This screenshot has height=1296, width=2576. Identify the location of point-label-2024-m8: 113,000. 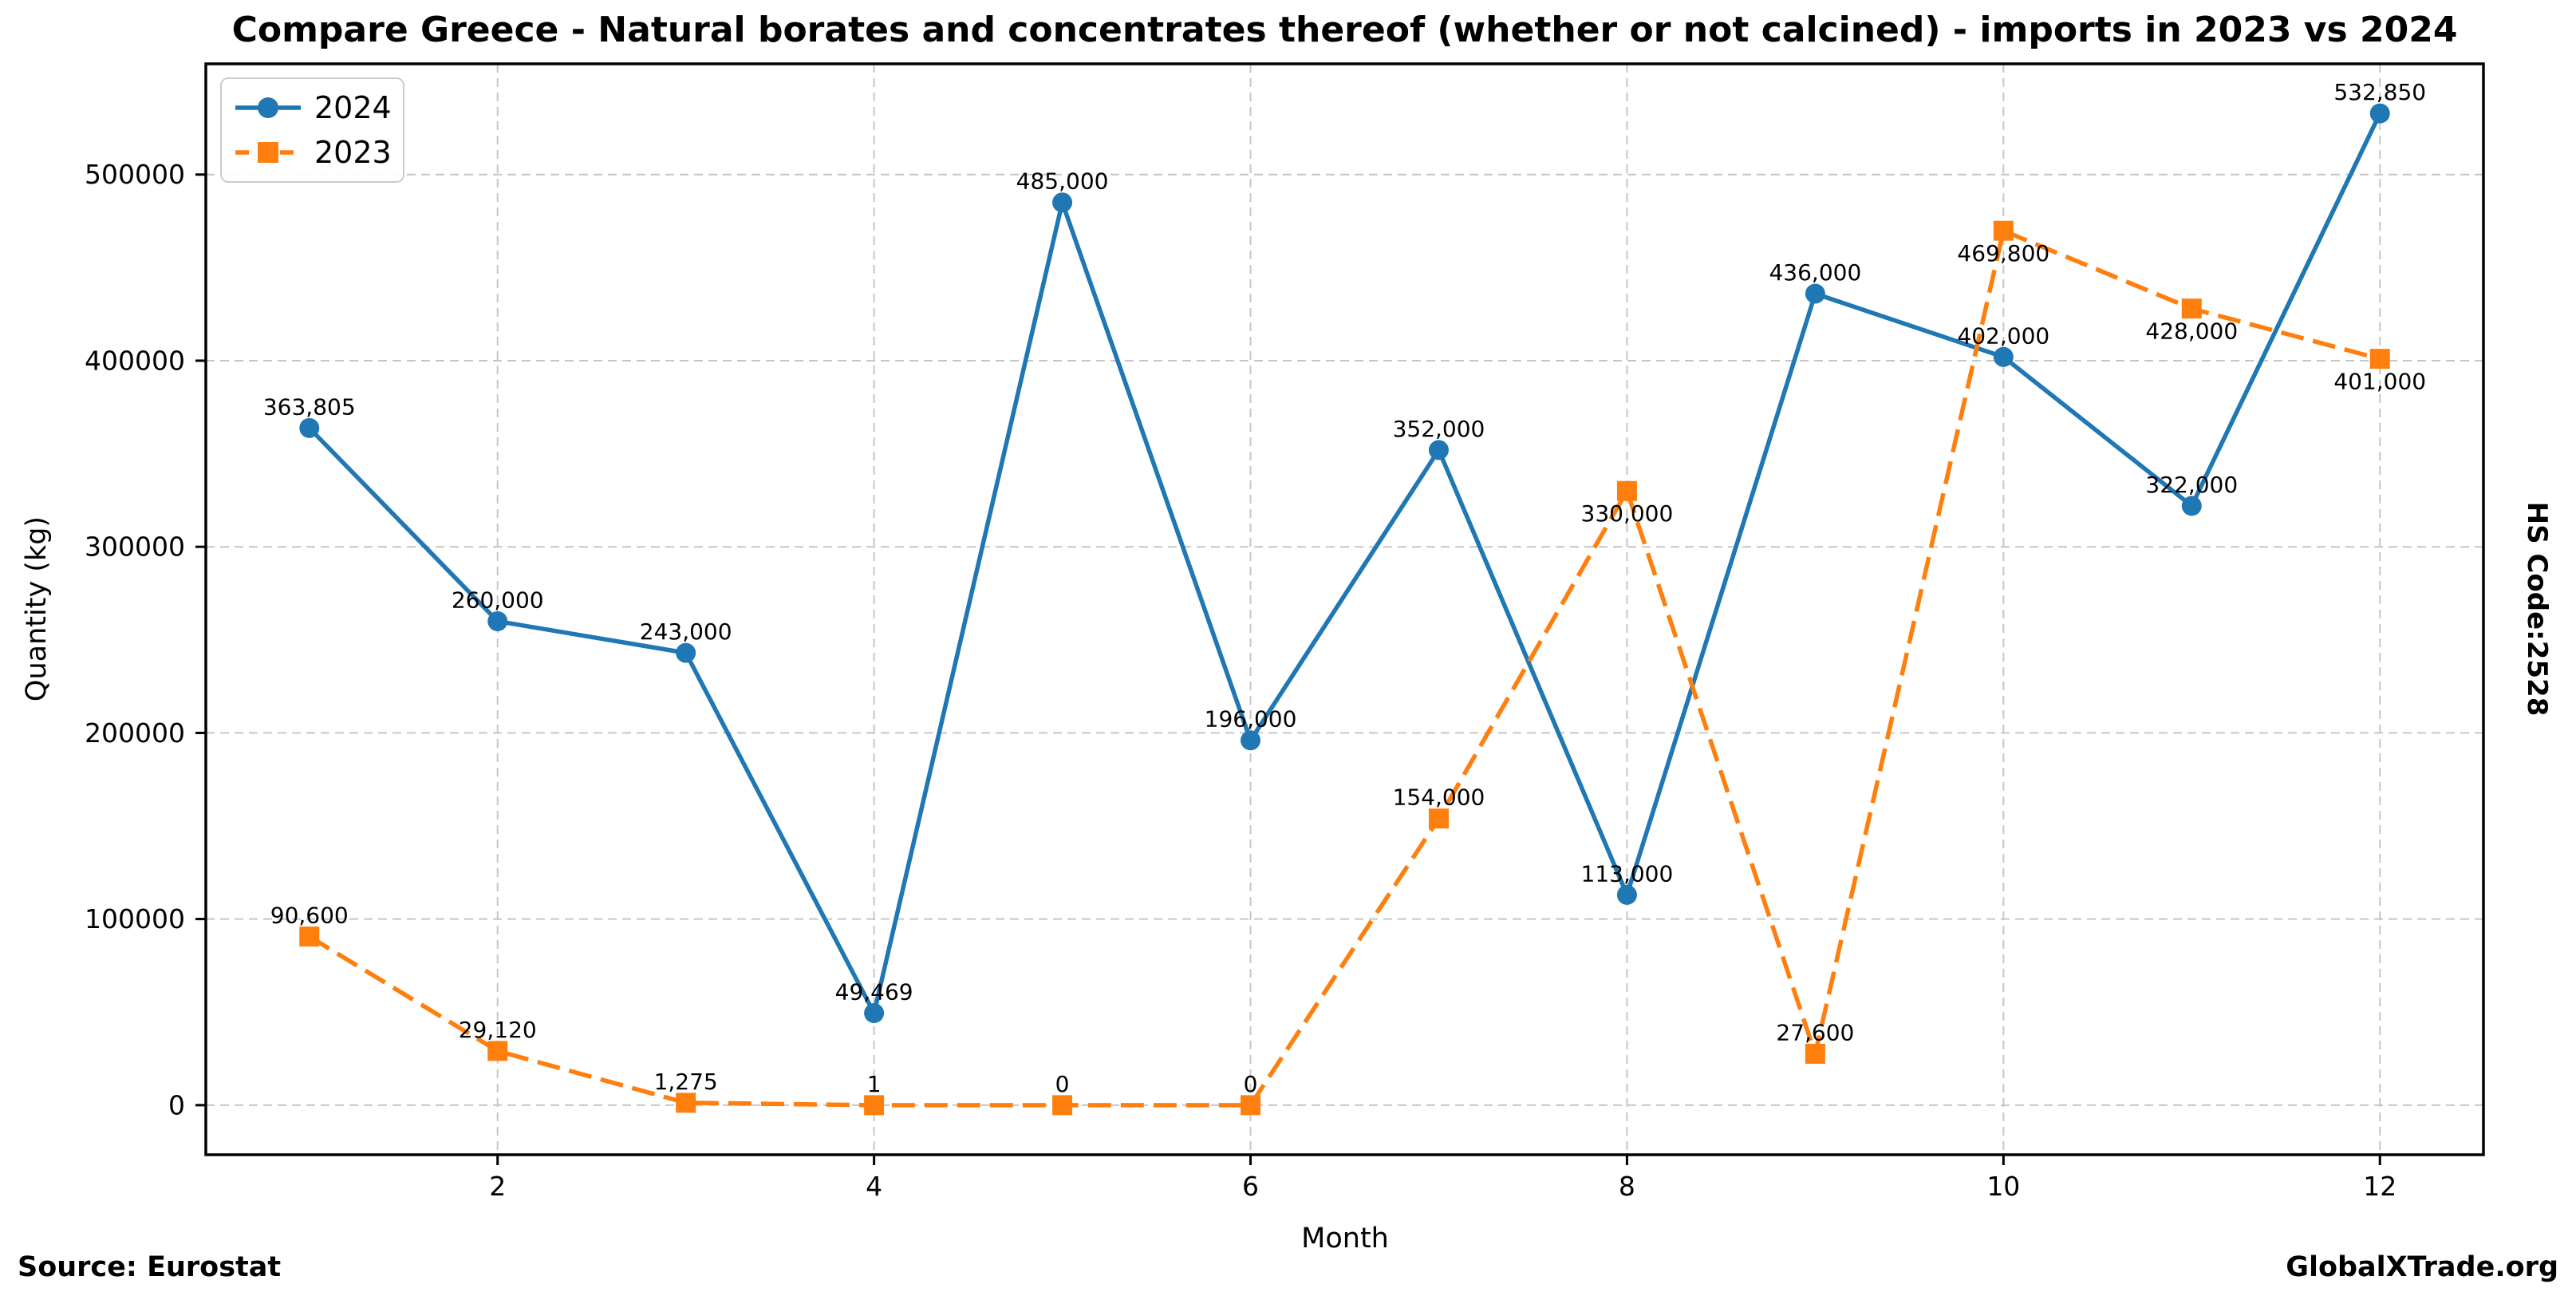
(1628, 873).